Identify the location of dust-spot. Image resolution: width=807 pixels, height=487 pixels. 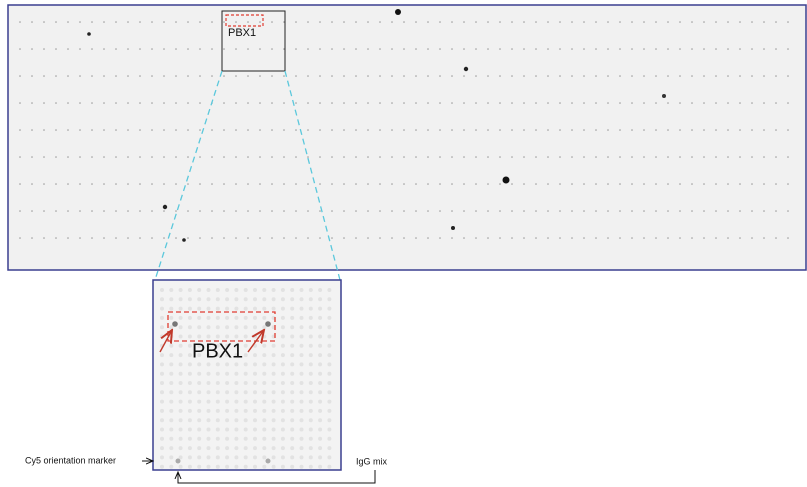
(466, 69).